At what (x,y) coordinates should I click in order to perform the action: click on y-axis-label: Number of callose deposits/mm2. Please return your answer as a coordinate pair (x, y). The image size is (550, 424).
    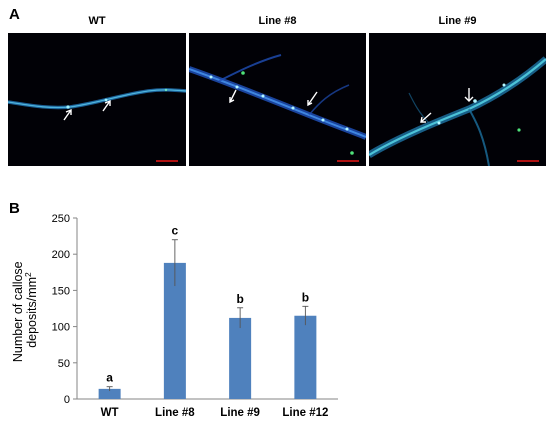
    Looking at the image, I should click on (25, 310).